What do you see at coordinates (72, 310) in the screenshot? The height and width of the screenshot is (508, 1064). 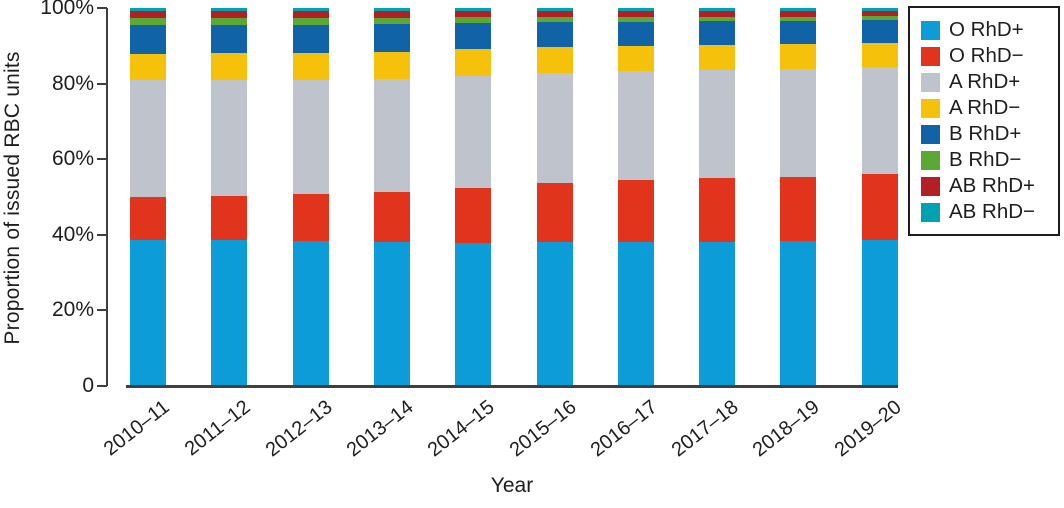 I see `y-tick-label: 20%` at bounding box center [72, 310].